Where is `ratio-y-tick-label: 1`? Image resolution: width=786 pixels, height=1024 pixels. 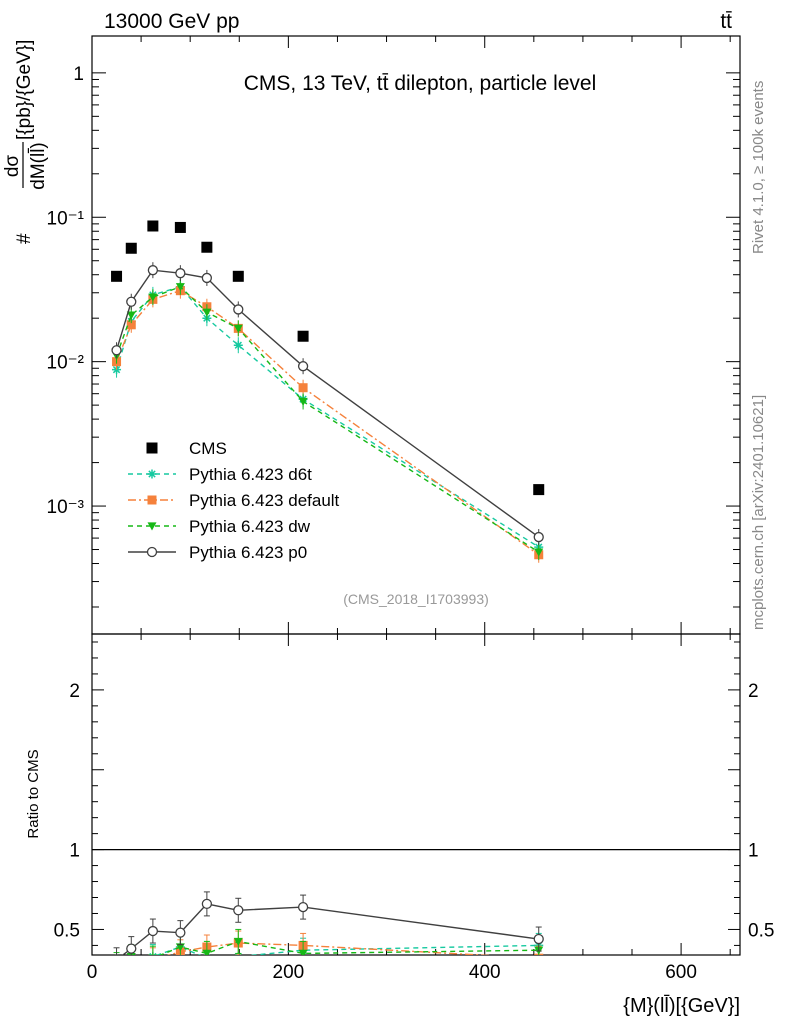 ratio-y-tick-label: 1 is located at coordinates (74, 851).